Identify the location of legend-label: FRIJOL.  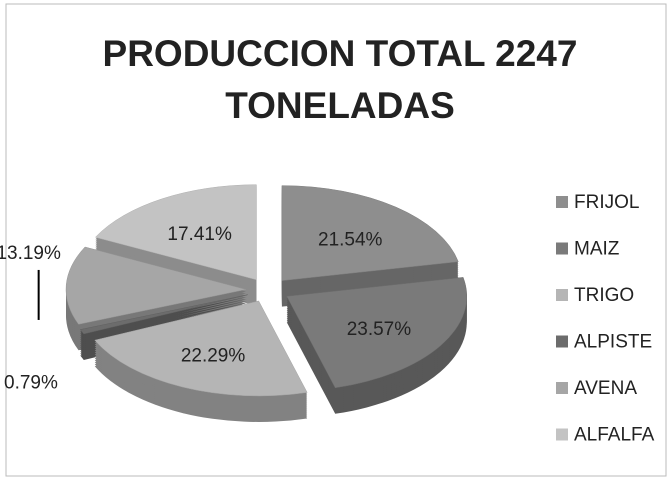
(606, 202).